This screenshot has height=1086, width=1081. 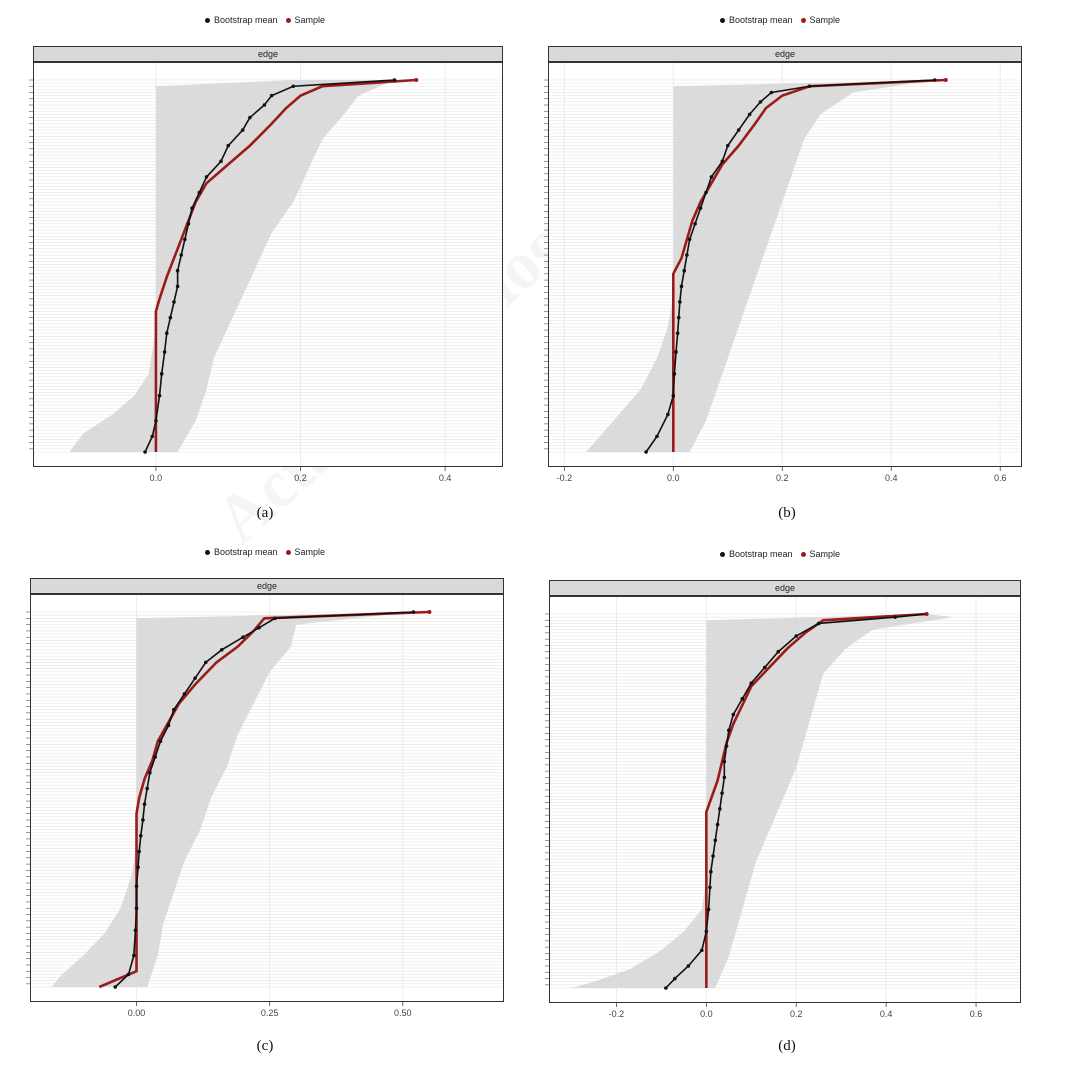 What do you see at coordinates (785, 54) in the screenshot?
I see `facet-strip: edge` at bounding box center [785, 54].